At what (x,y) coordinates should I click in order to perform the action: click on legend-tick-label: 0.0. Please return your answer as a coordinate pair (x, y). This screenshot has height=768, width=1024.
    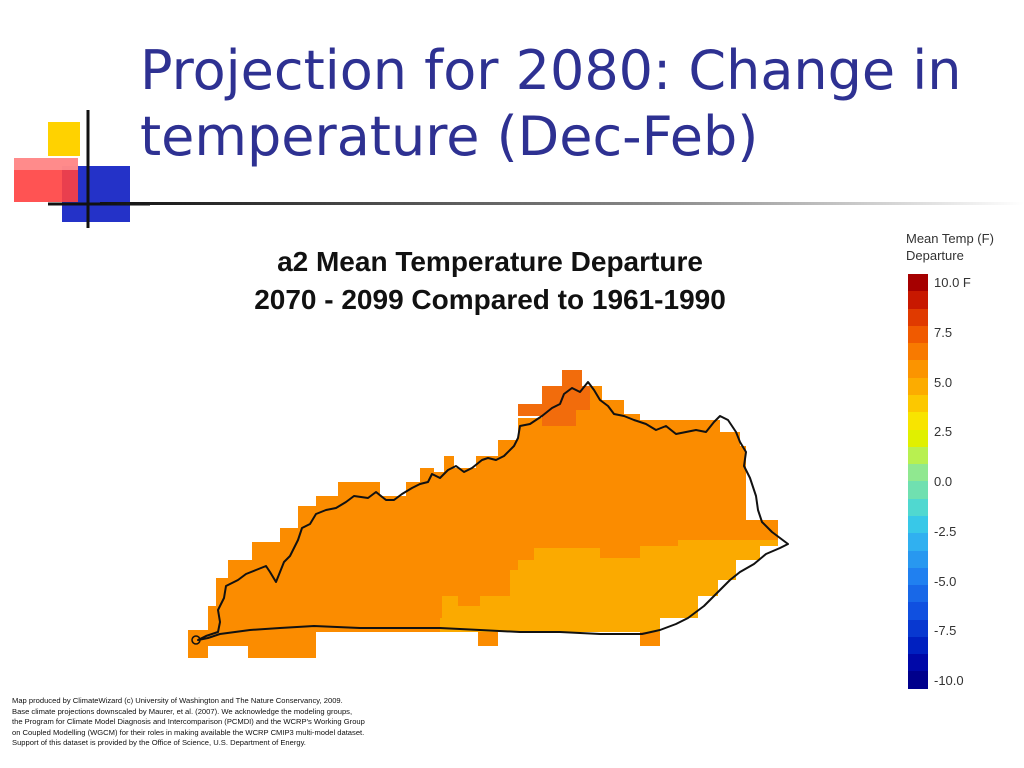
    Looking at the image, I should click on (943, 481).